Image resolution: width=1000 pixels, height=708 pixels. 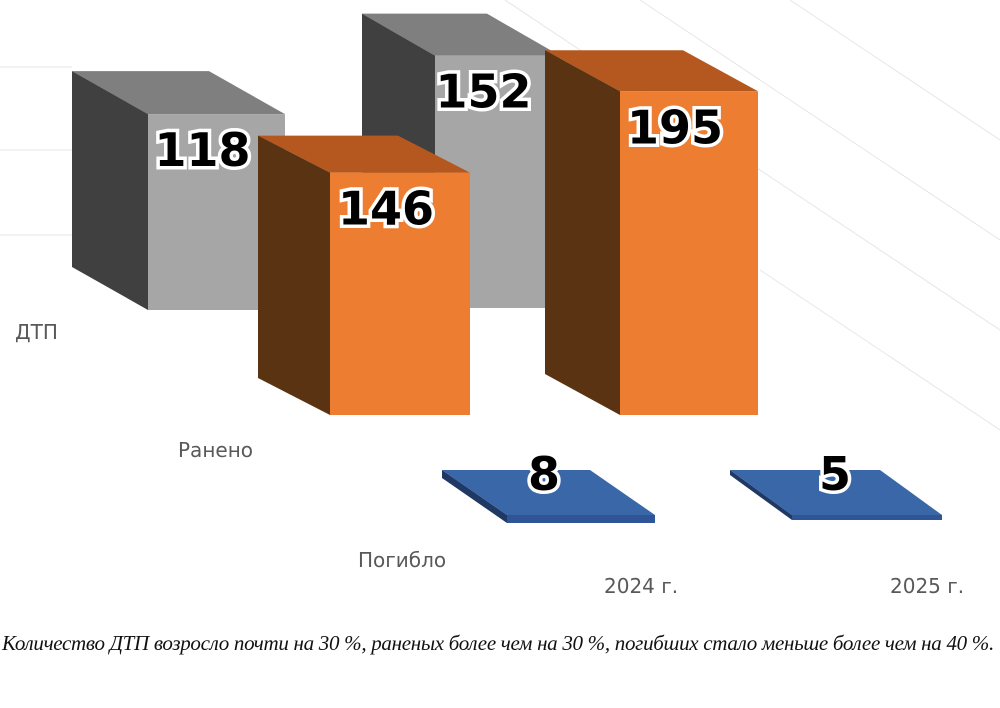 What do you see at coordinates (461, 34) in the screenshot?
I see `bar-ДТП-2025 г.-top` at bounding box center [461, 34].